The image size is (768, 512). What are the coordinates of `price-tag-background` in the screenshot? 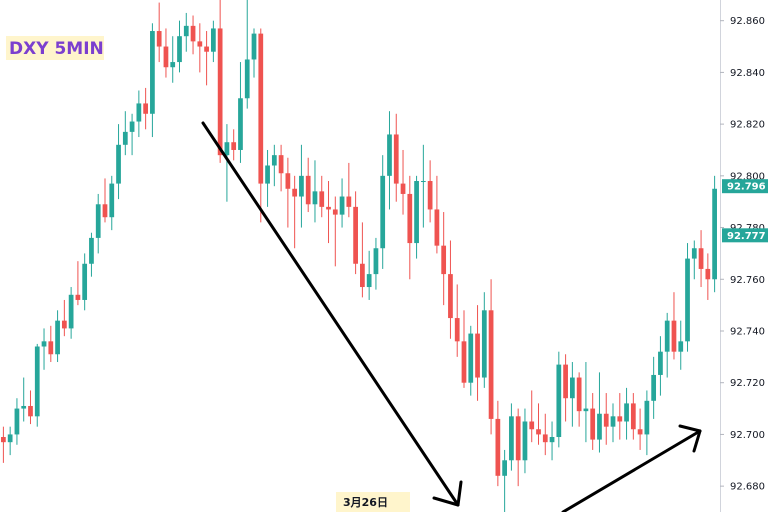 It's located at (745, 235).